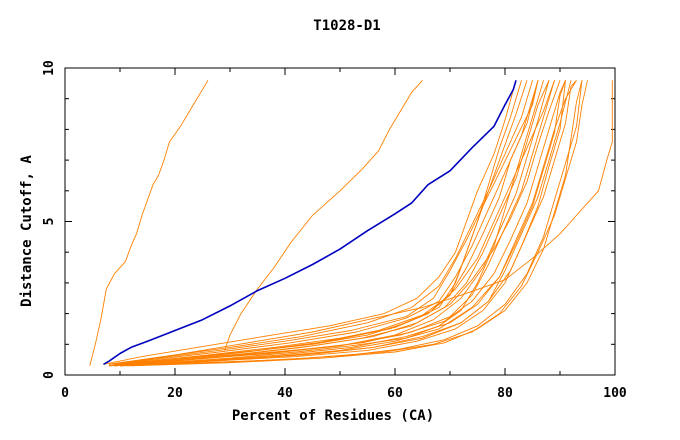  What do you see at coordinates (65, 393) in the screenshot?
I see `x-tick-label: 0` at bounding box center [65, 393].